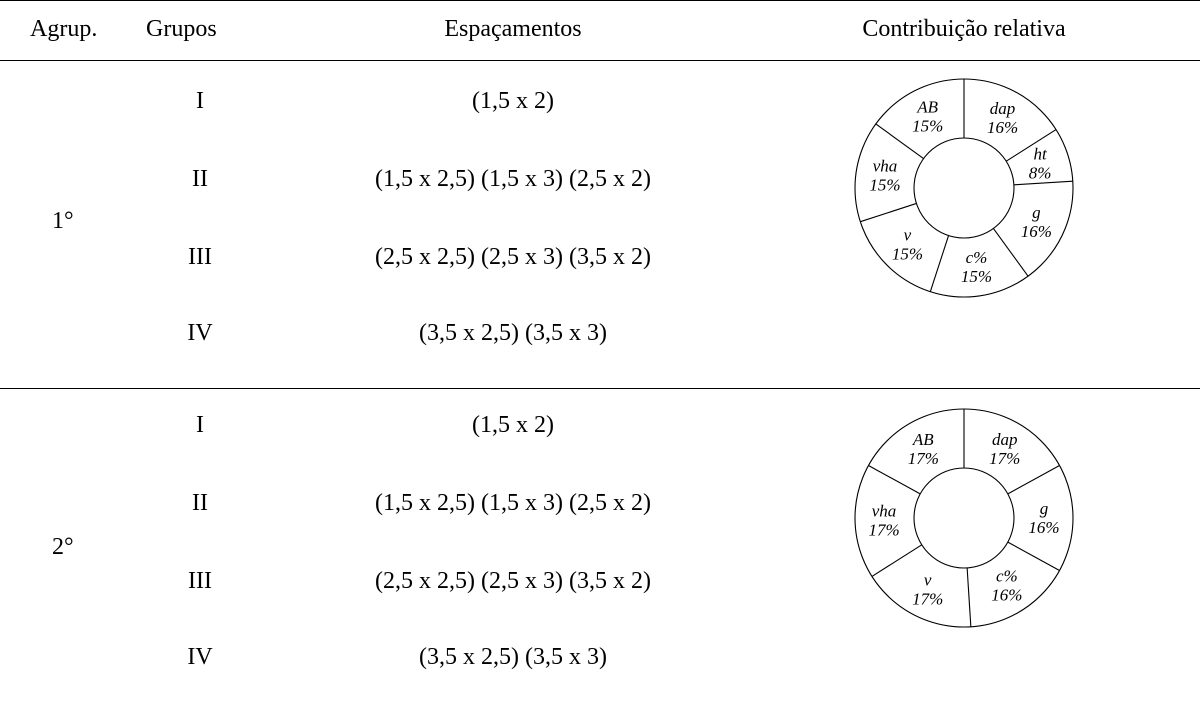 The height and width of the screenshot is (708, 1200). I want to click on header-agrup: Agrup., so click(64, 29).